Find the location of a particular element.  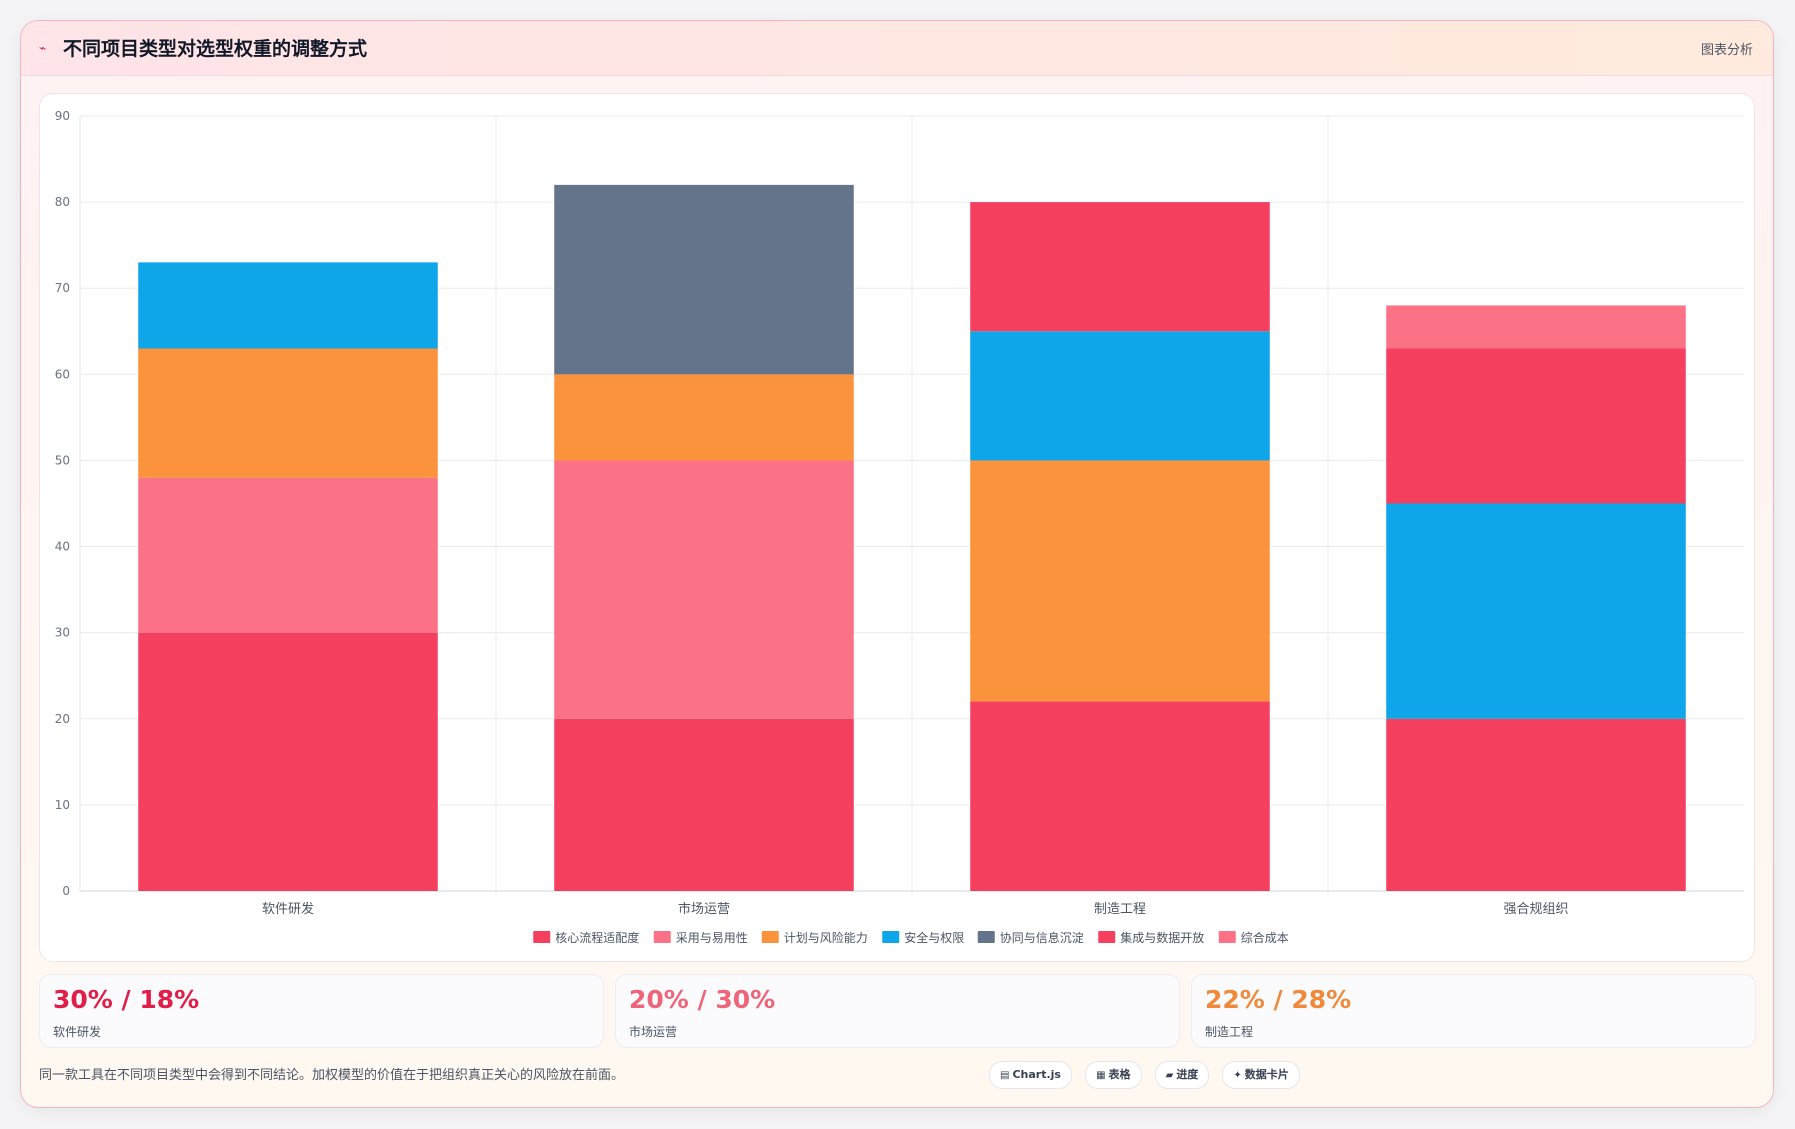

chart-icon: ▤ is located at coordinates (1005, 1075).